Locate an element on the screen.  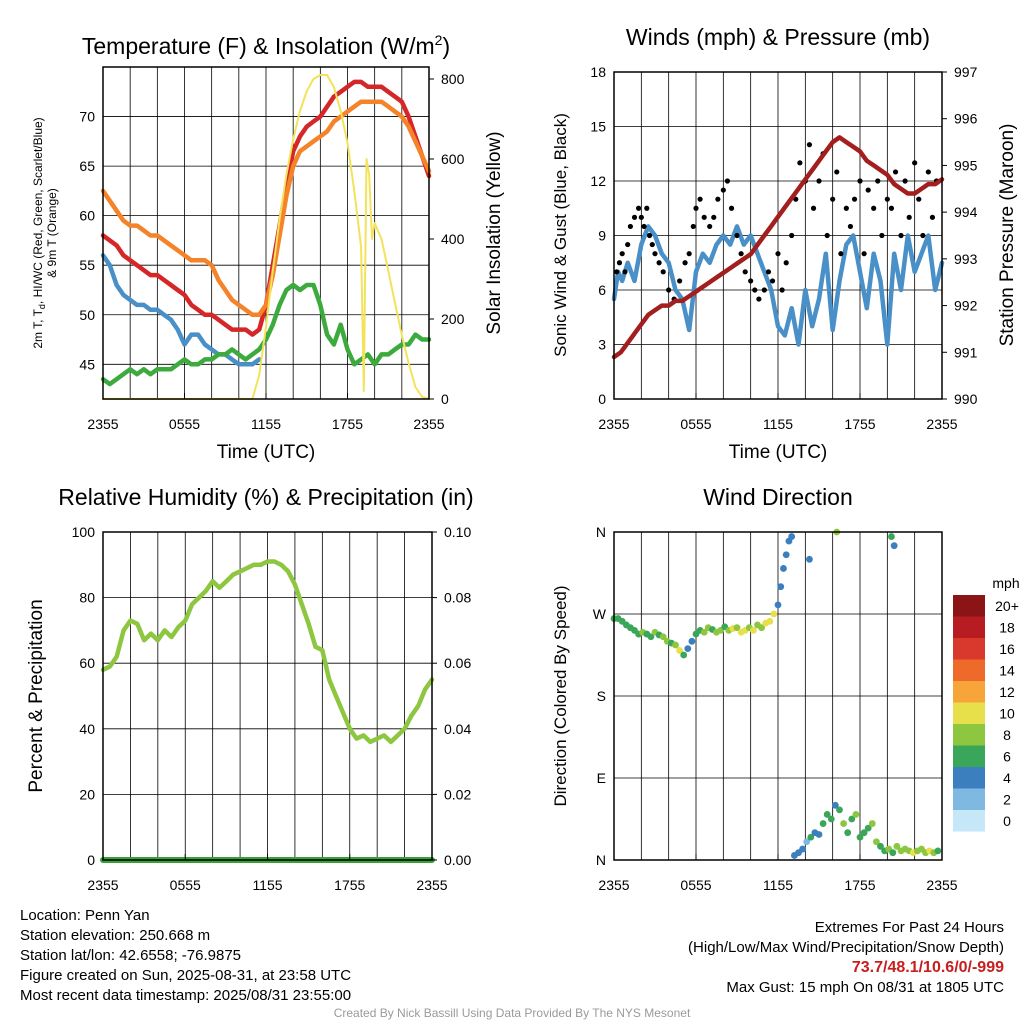
y-tick-label: 3 is located at coordinates (602, 345).